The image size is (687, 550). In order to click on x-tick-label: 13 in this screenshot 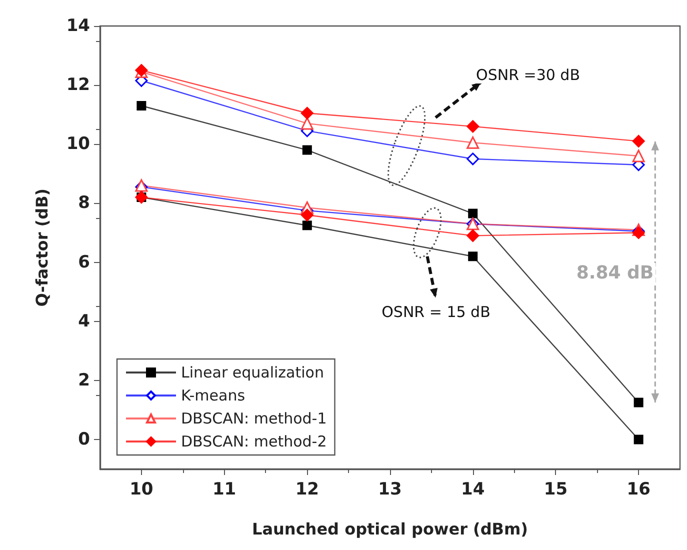, I will do `click(390, 490)`.